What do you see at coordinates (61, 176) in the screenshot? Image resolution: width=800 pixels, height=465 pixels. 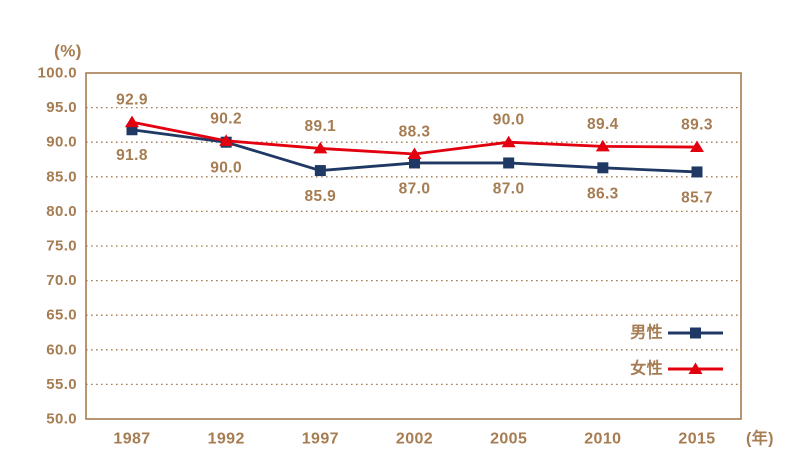 I see `y-axis-tick-label: 85.0` at bounding box center [61, 176].